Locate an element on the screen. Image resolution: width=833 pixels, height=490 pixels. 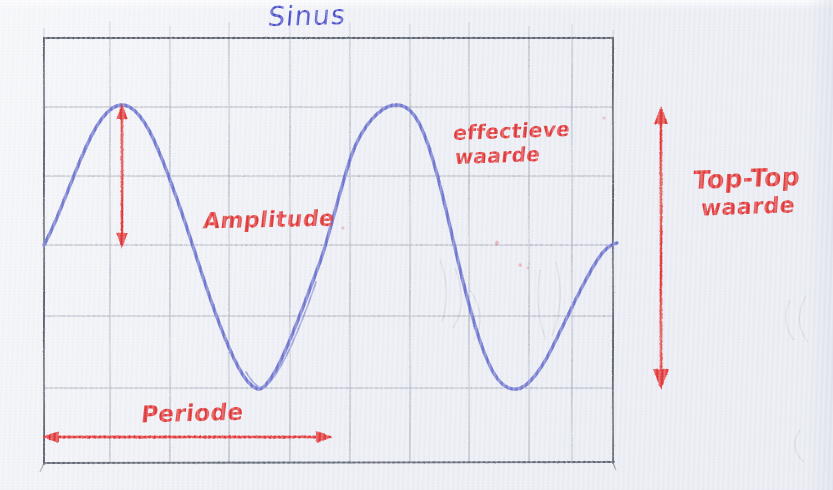
sine-curve-correction-stroke is located at coordinates (281, 335).